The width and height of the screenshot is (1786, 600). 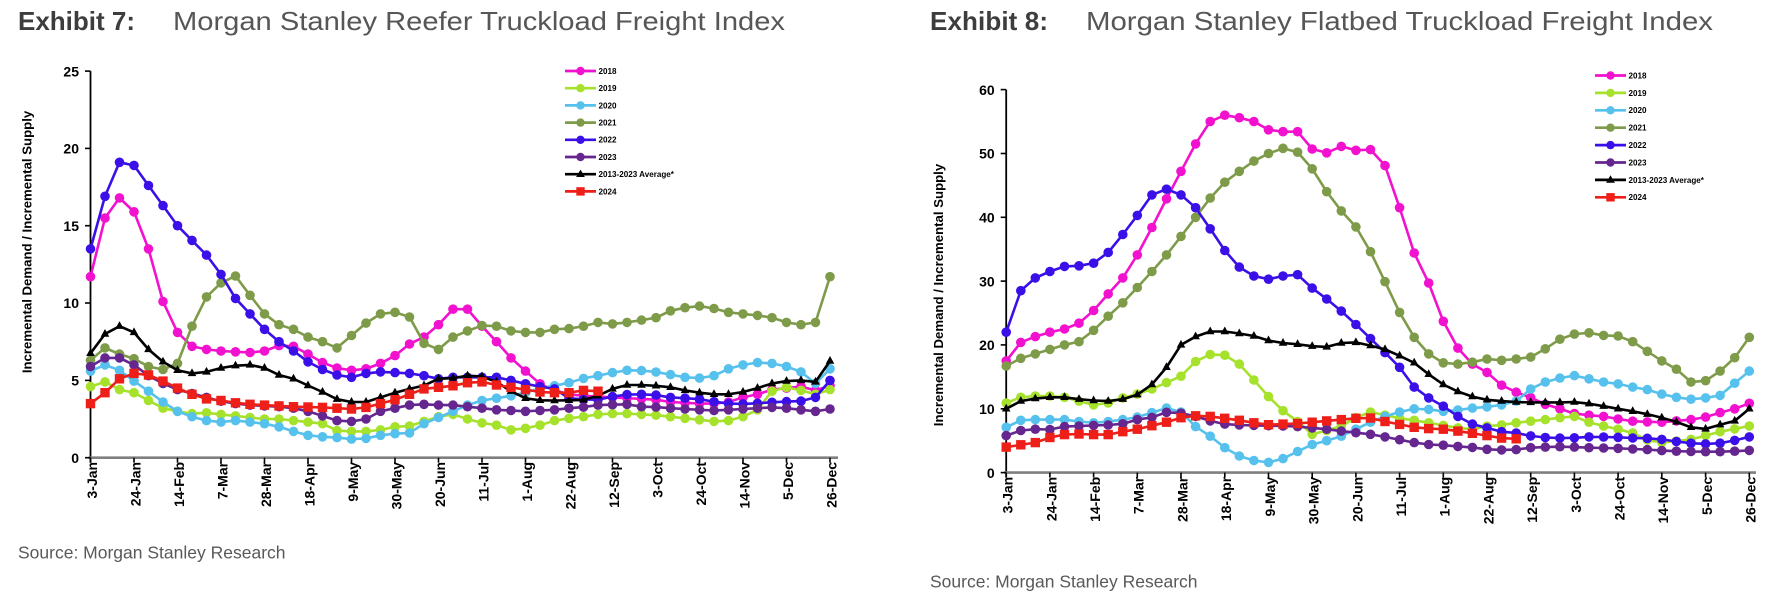 What do you see at coordinates (987, 218) in the screenshot?
I see `svg-text: 40` at bounding box center [987, 218].